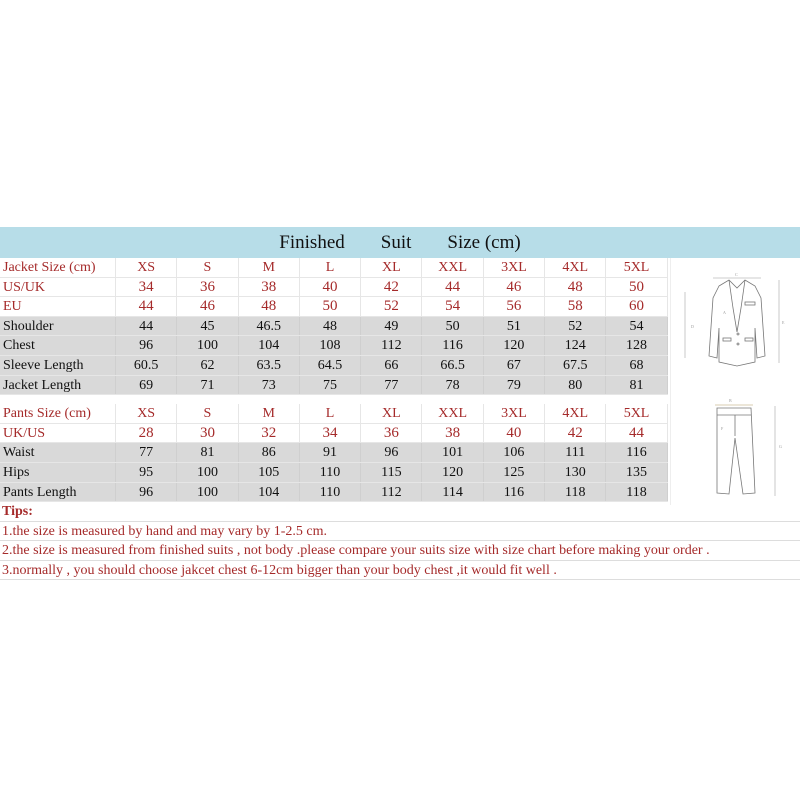 The height and width of the screenshot is (800, 800). What do you see at coordinates (58, 472) in the screenshot?
I see `row-label: Hips` at bounding box center [58, 472].